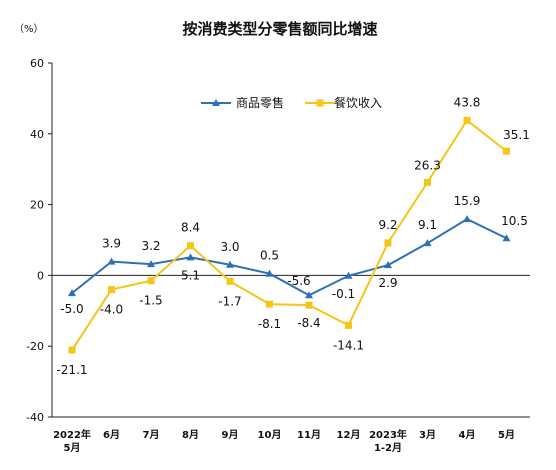 This screenshot has width=556, height=470. What do you see at coordinates (269, 324) in the screenshot?
I see `data-label: -8.1` at bounding box center [269, 324].